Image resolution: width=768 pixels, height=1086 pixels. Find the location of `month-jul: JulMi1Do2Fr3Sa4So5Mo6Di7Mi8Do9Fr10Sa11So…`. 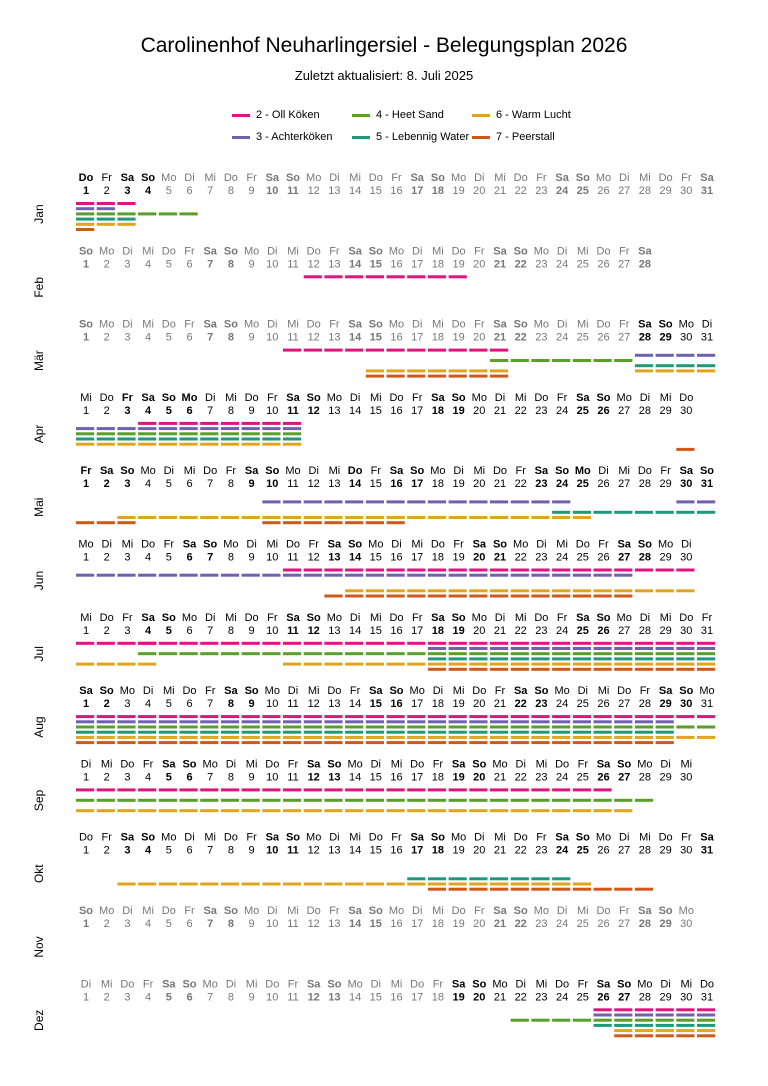

month-jul: JulMi1Do2Fr3Sa4So5Mo6Di7Mi8Do9Fr10Sa11So… is located at coordinates (374, 641).